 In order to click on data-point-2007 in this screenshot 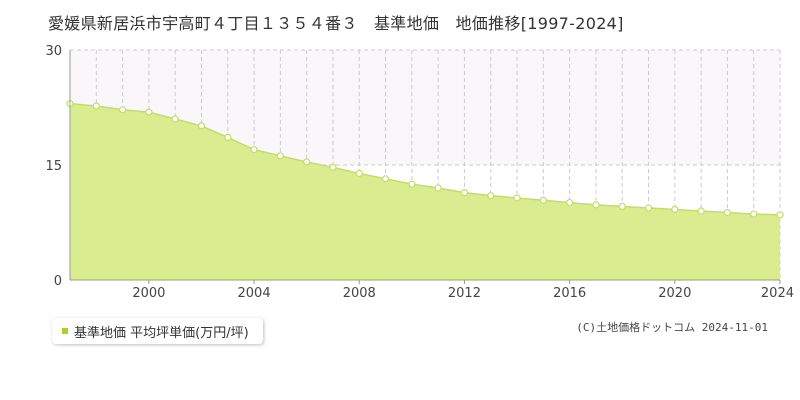, I will do `click(333, 167)`.